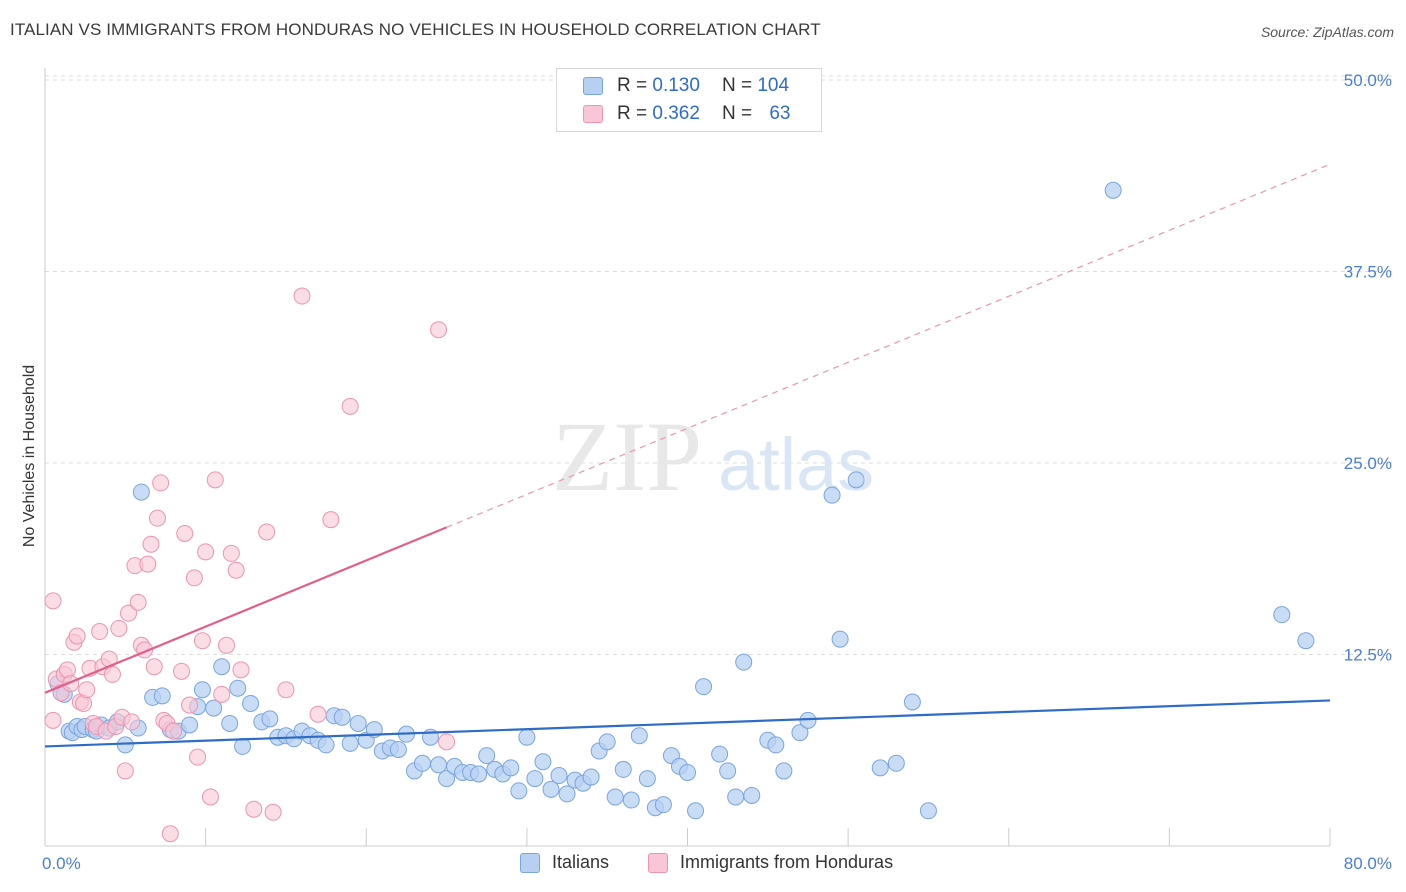  I want to click on watermark-zip: ZIP, so click(627, 456).